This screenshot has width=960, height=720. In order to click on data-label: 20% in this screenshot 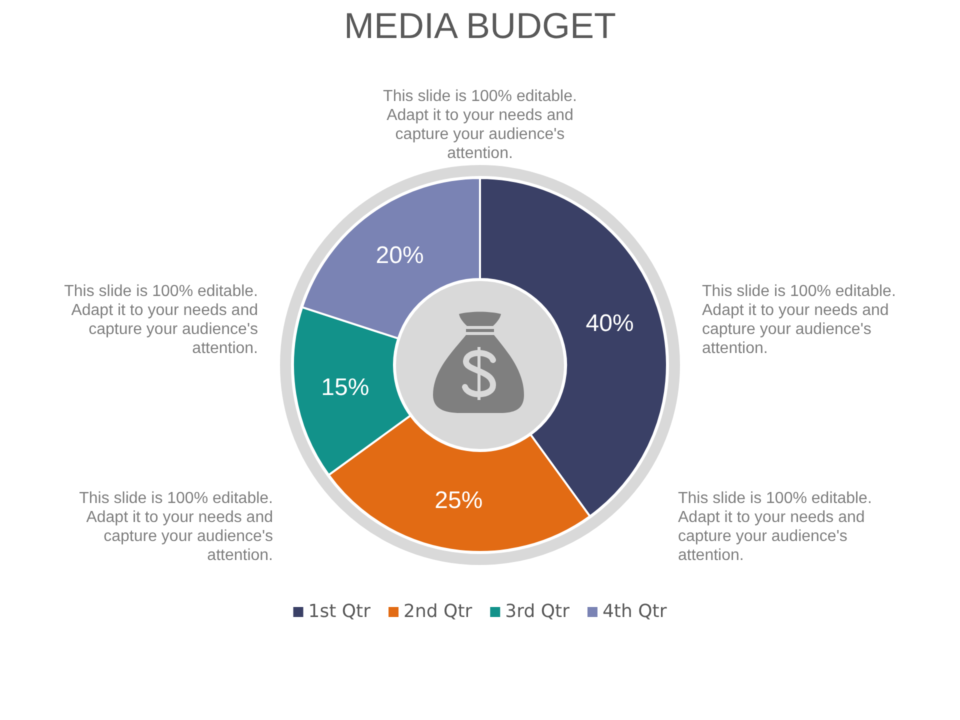, I will do `click(400, 255)`.